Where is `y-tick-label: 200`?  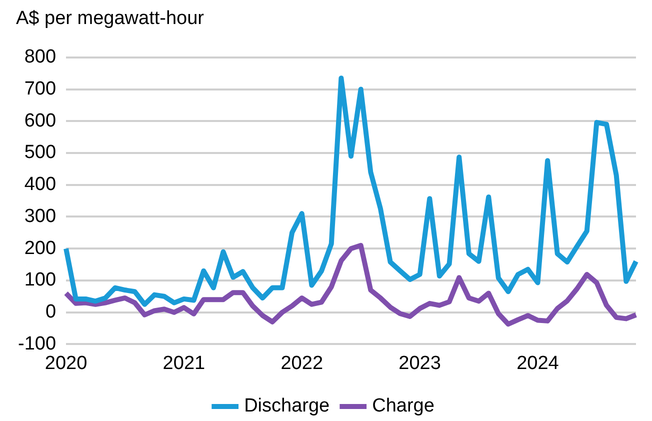
y-tick-label: 200 is located at coordinates (40, 248).